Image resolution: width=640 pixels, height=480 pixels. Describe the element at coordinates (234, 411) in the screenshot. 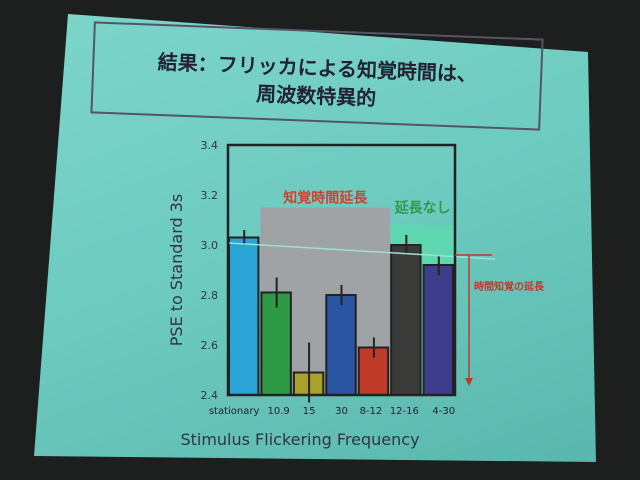

I see `x-tick-label: stationary` at that location.